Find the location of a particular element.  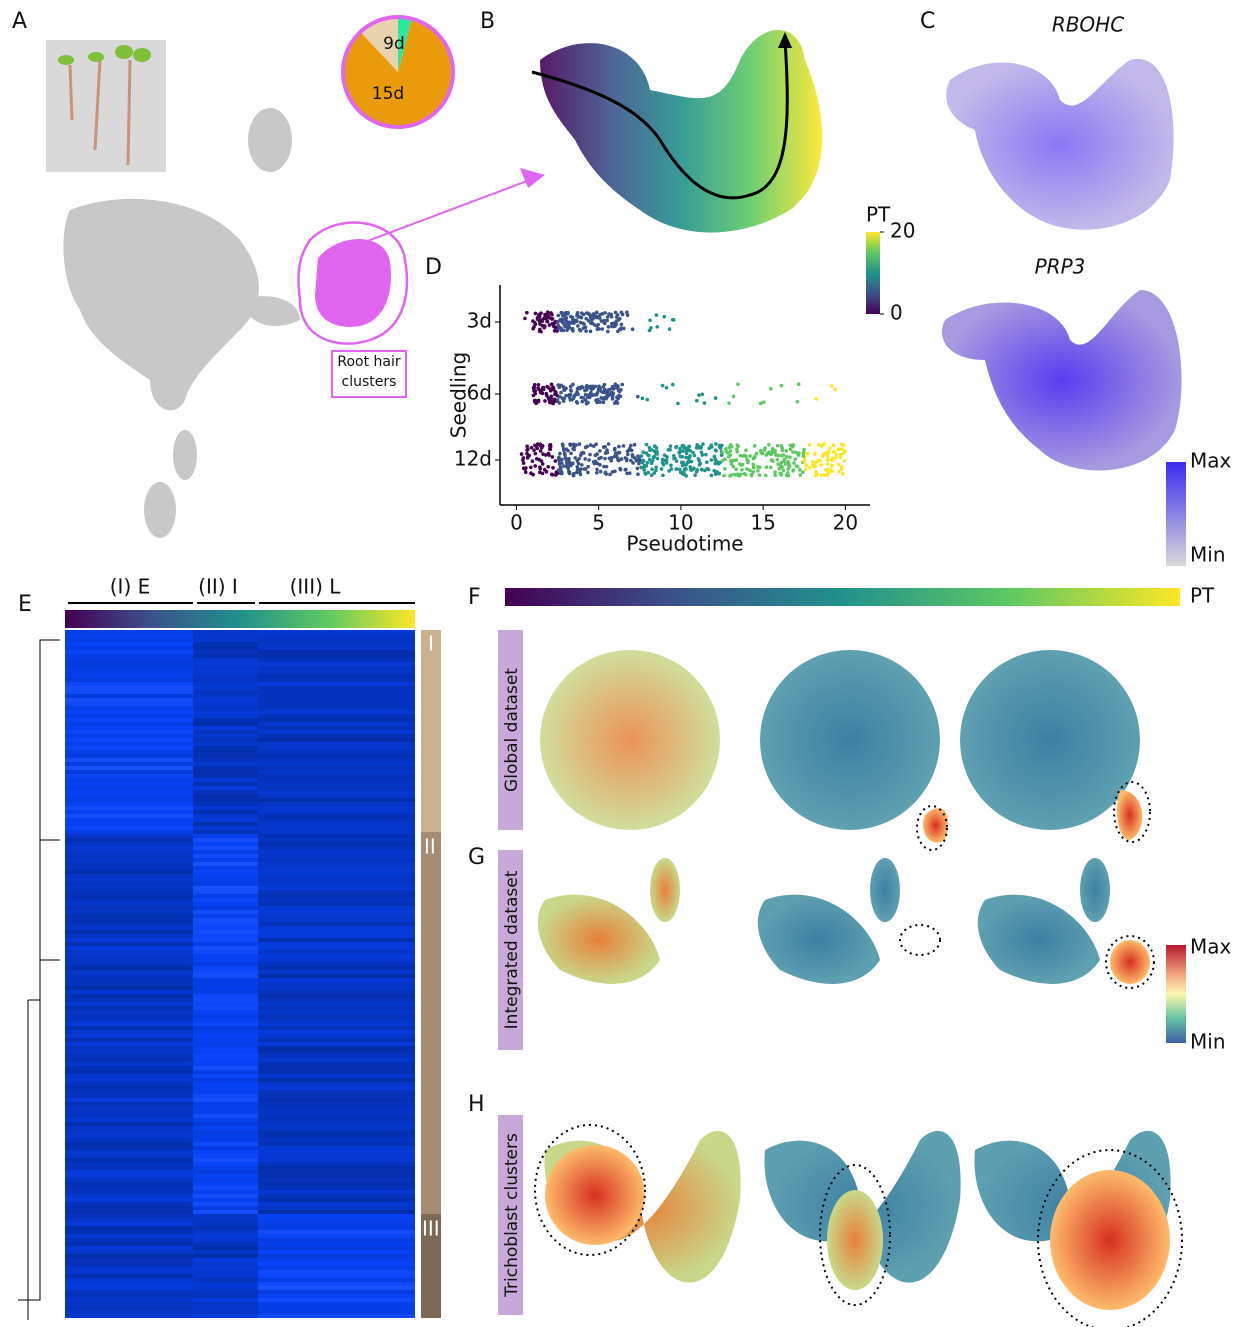

x-tick-label: 15 is located at coordinates (762, 523).